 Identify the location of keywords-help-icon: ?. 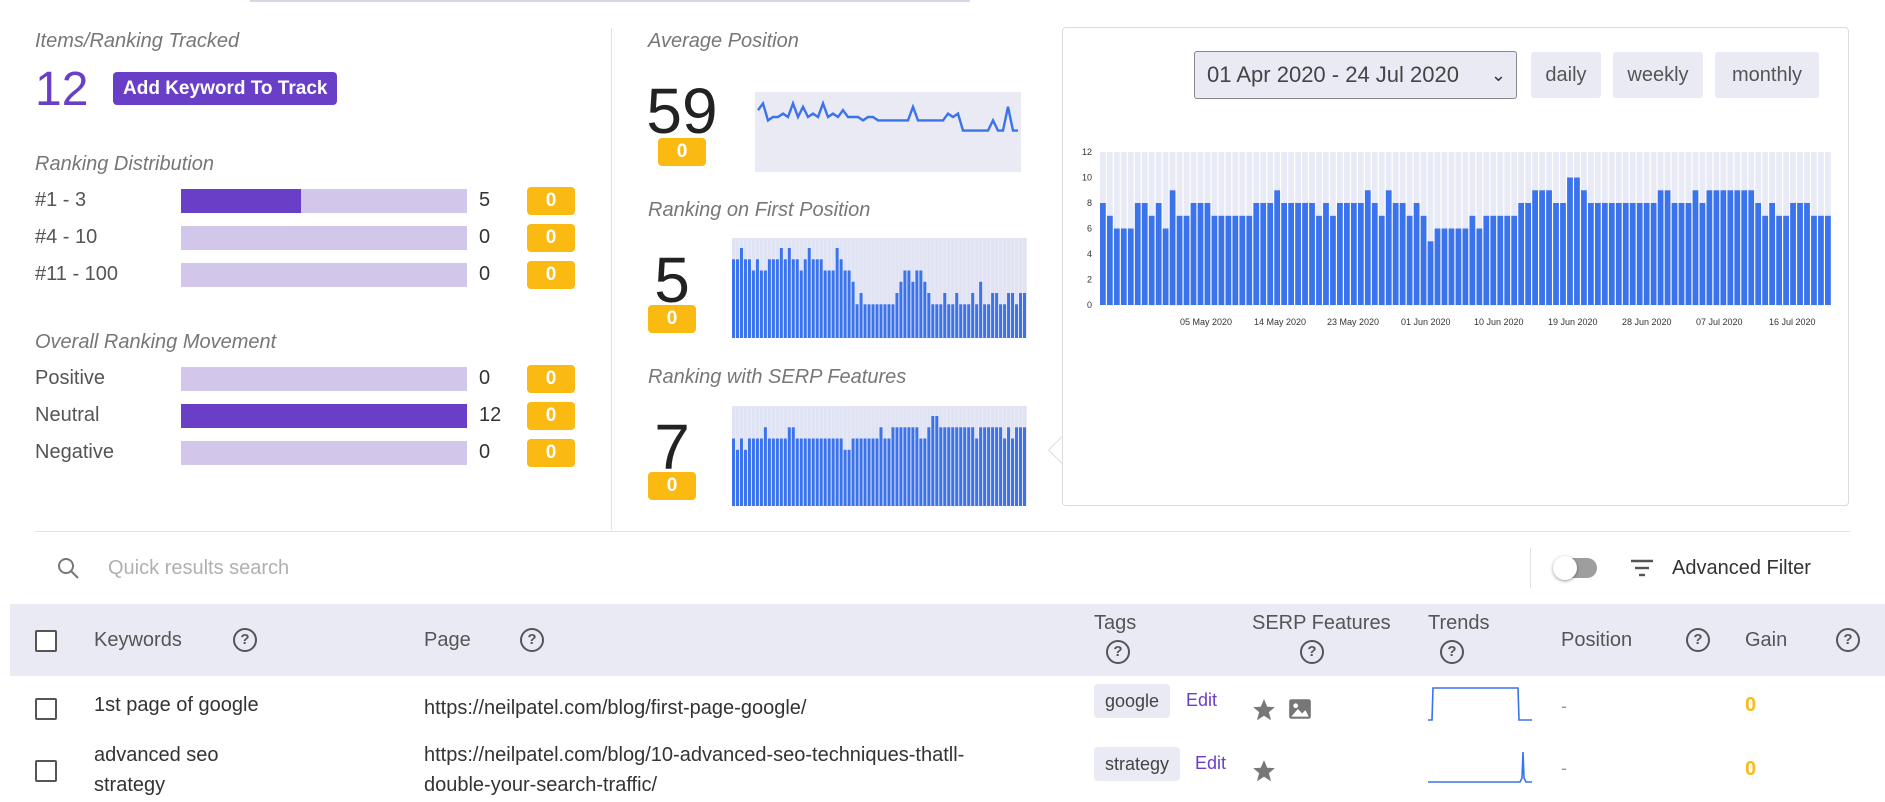
(245, 640).